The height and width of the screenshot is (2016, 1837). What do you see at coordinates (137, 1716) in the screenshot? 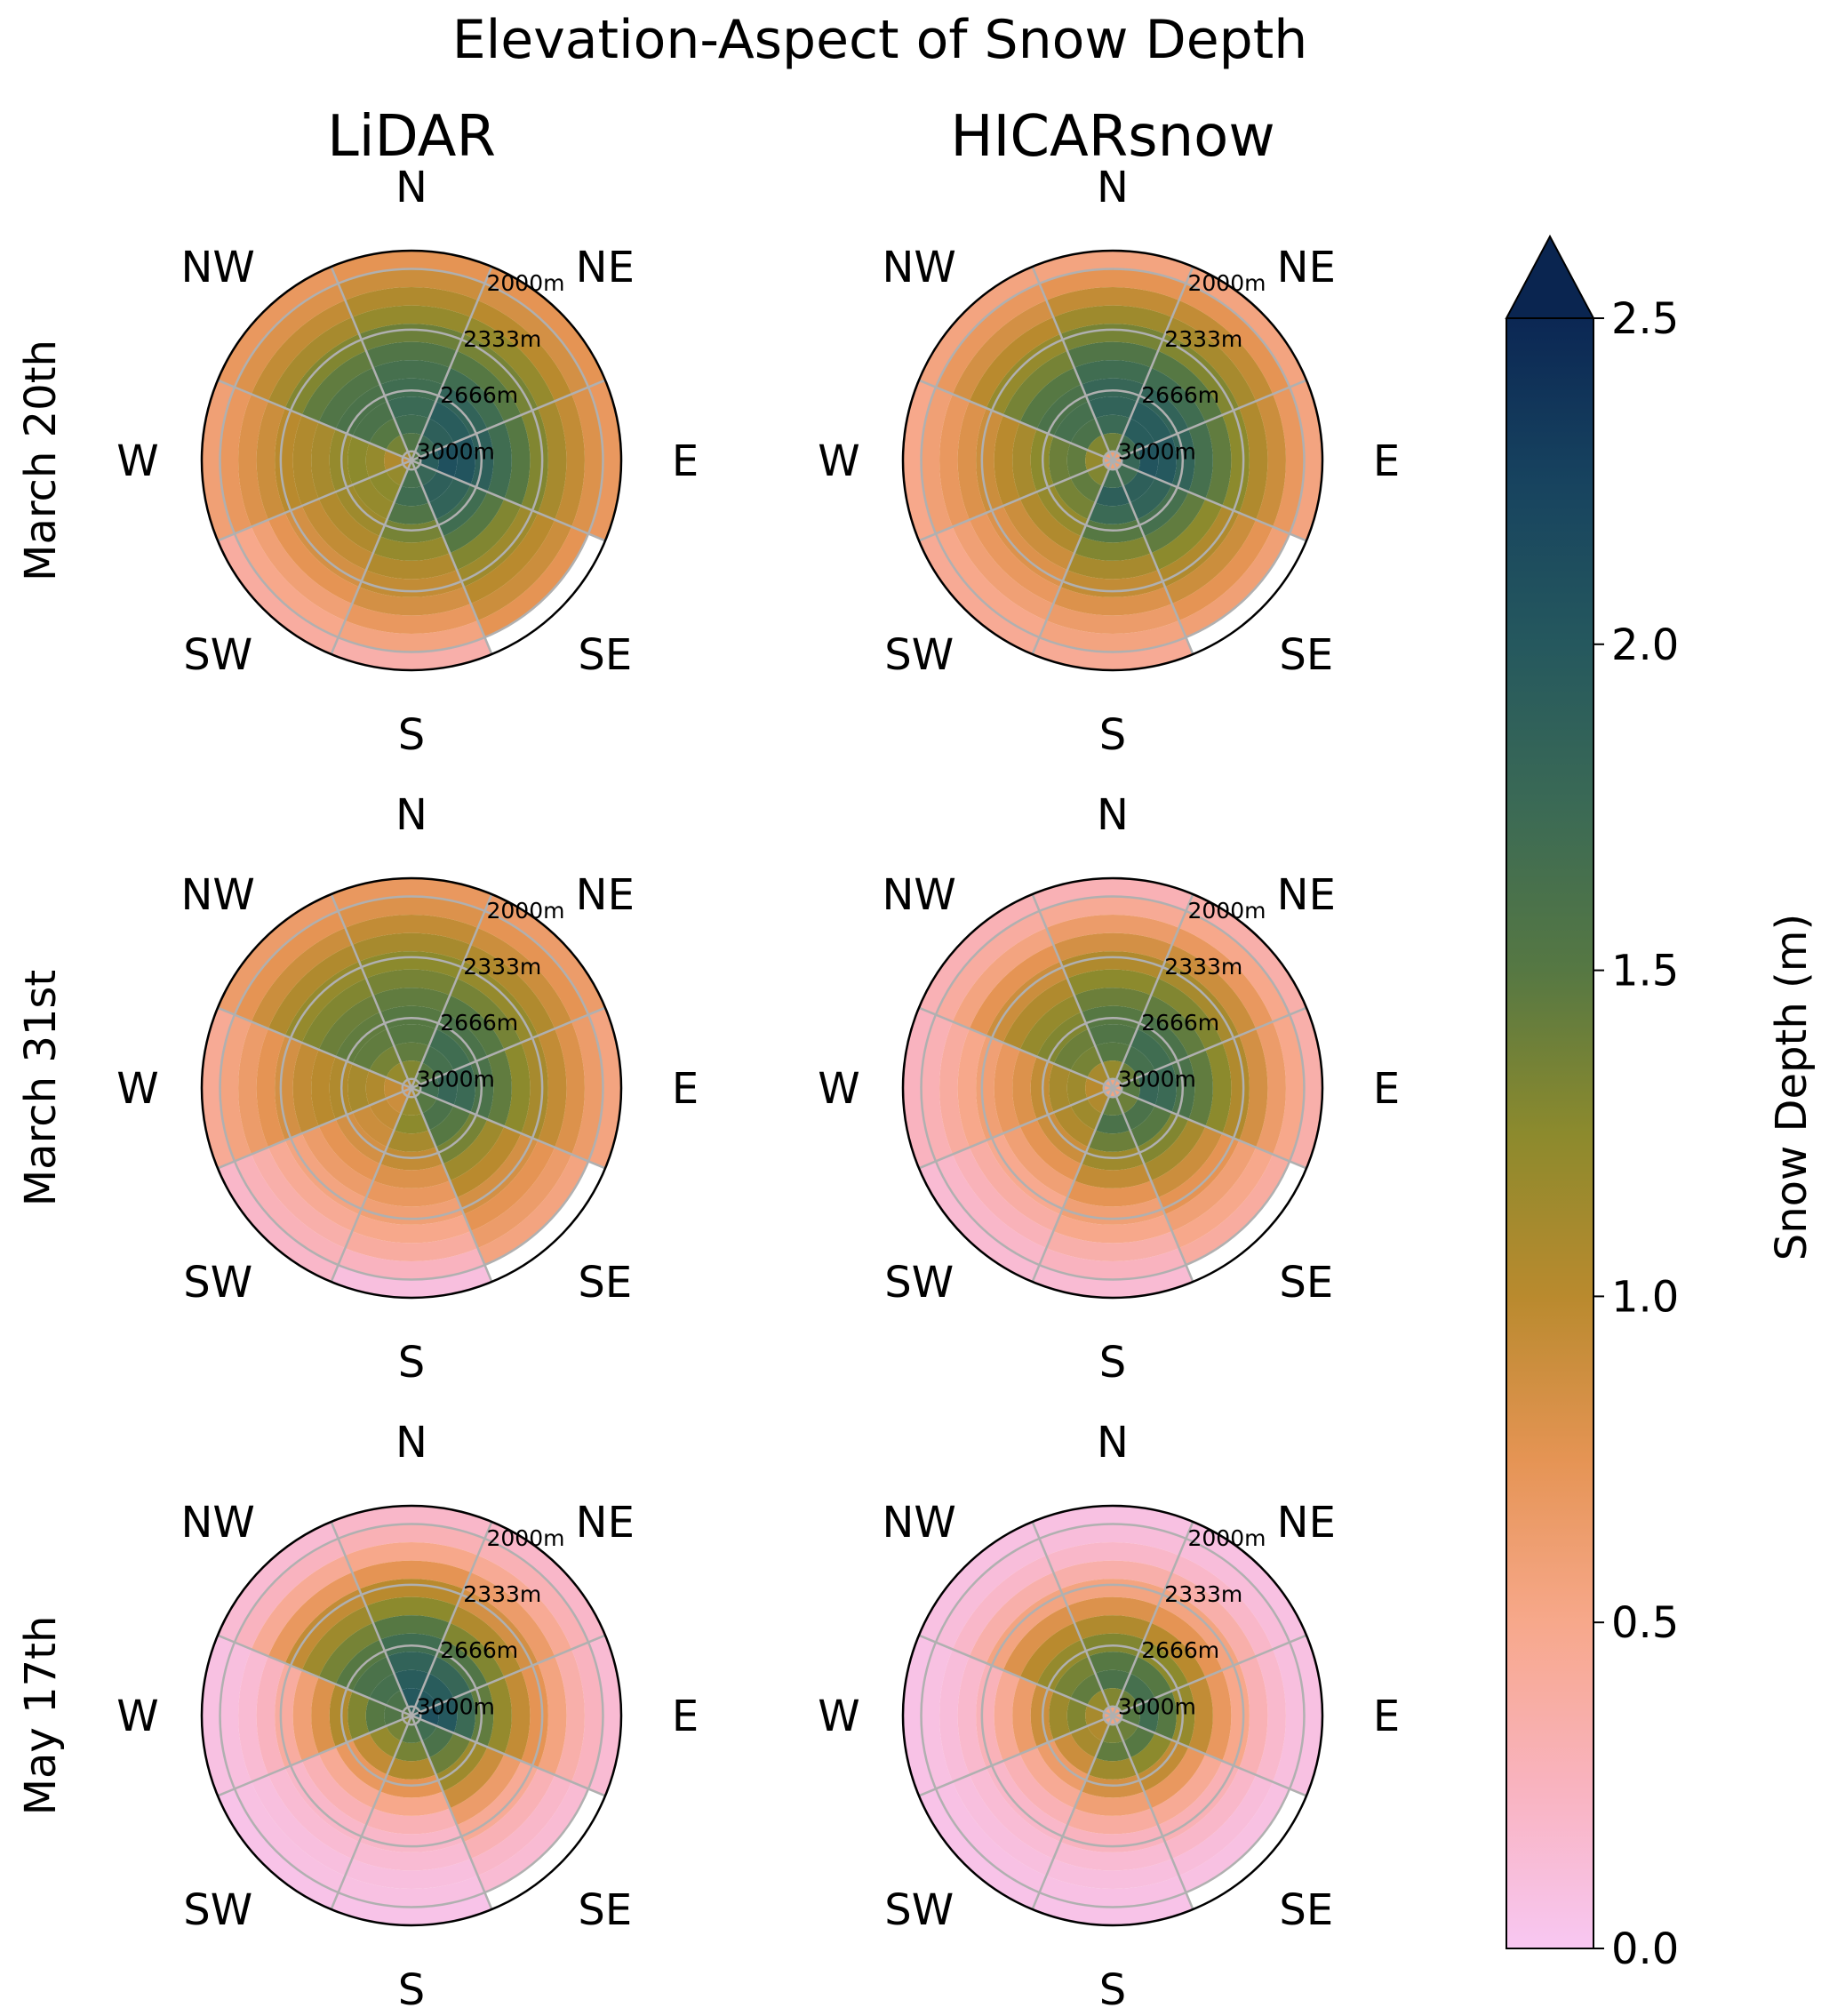
I see `direction-label: W` at bounding box center [137, 1716].